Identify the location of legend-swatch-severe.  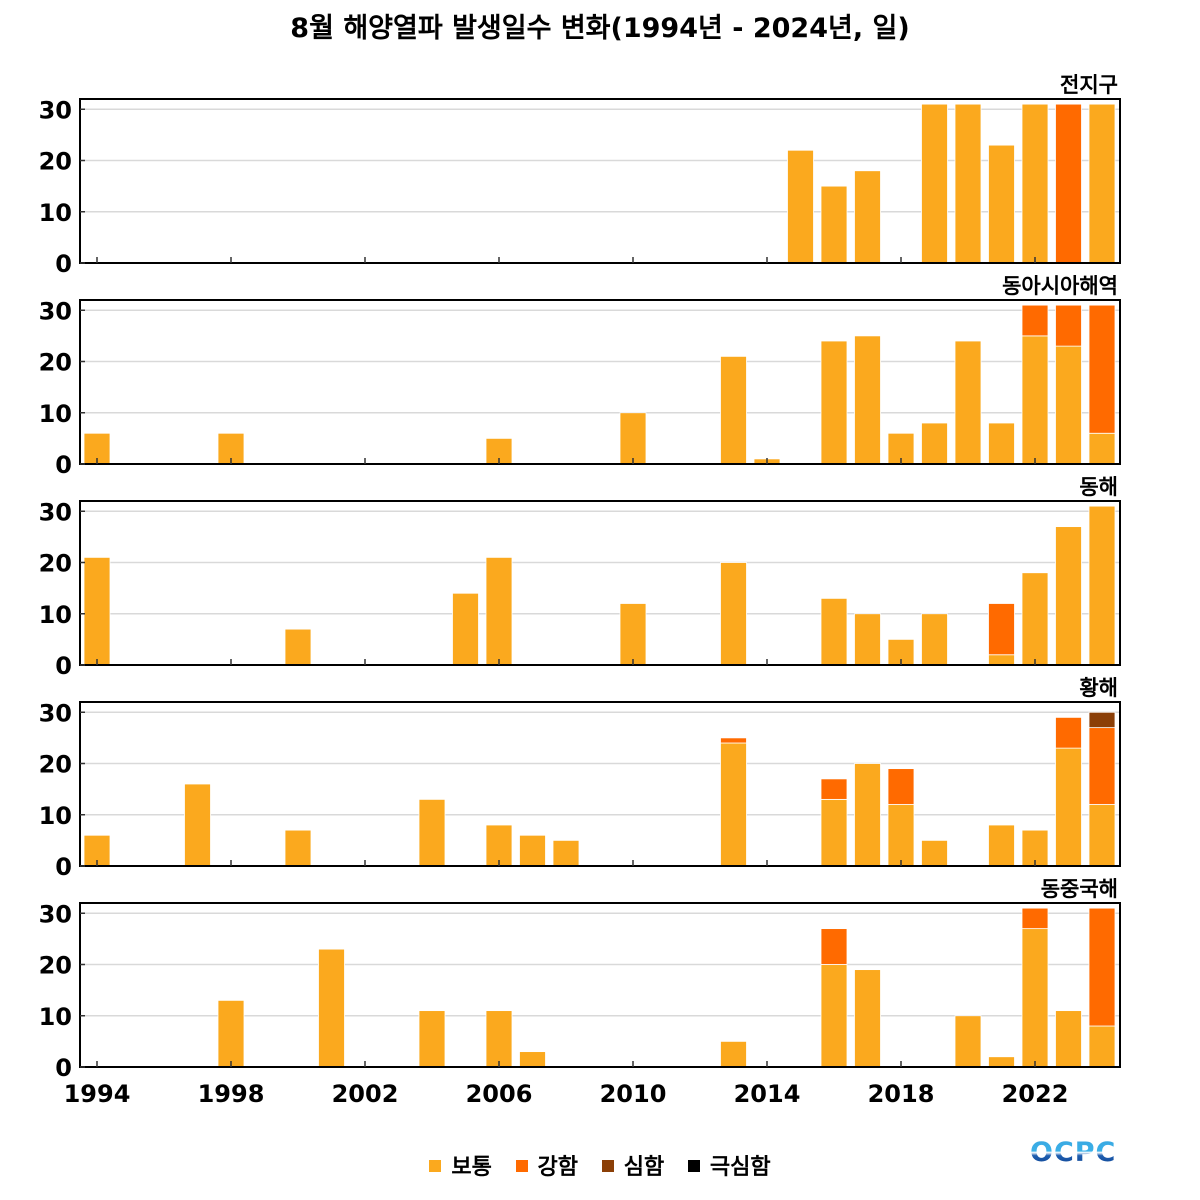
(607, 1166).